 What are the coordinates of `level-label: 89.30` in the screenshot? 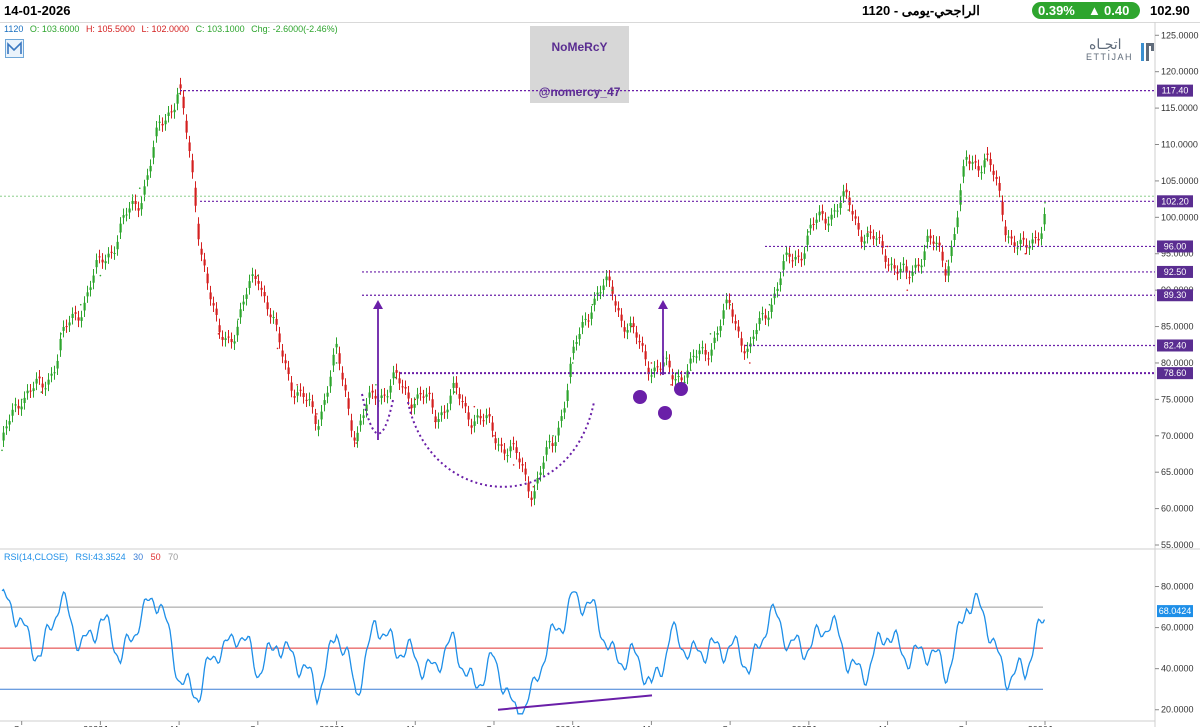 It's located at (1175, 295).